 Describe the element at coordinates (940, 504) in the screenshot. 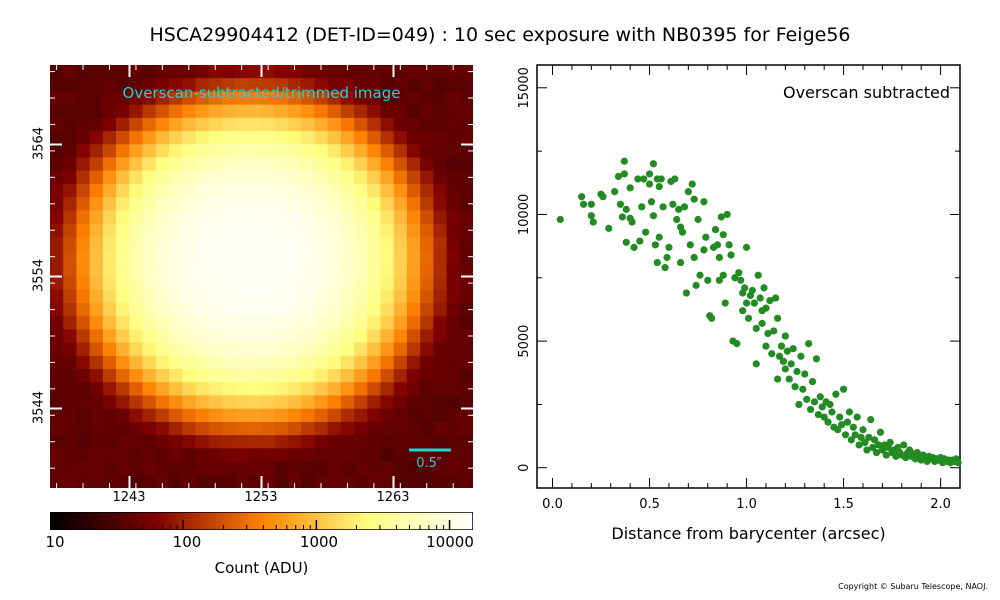

I see `x-tick-label: 2.0` at that location.